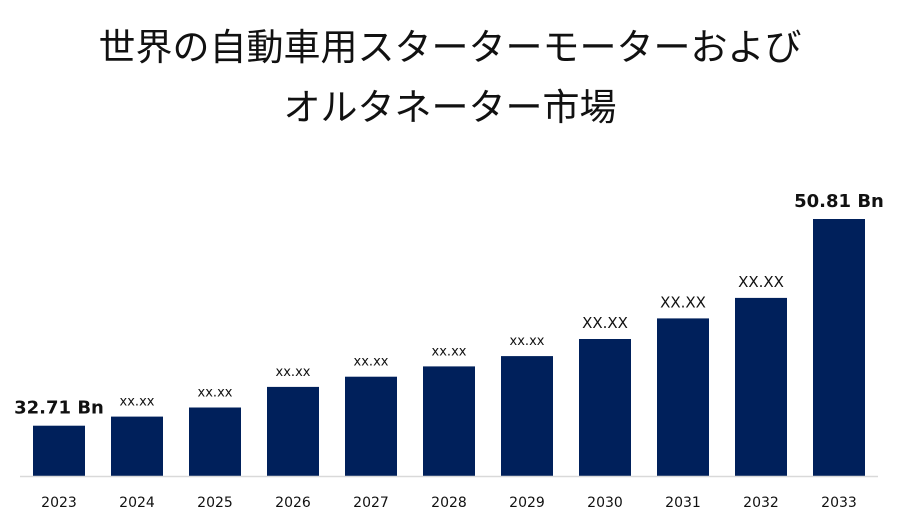 Image resolution: width=900 pixels, height=525 pixels. I want to click on x-tick-label-2030: 2030, so click(605, 503).